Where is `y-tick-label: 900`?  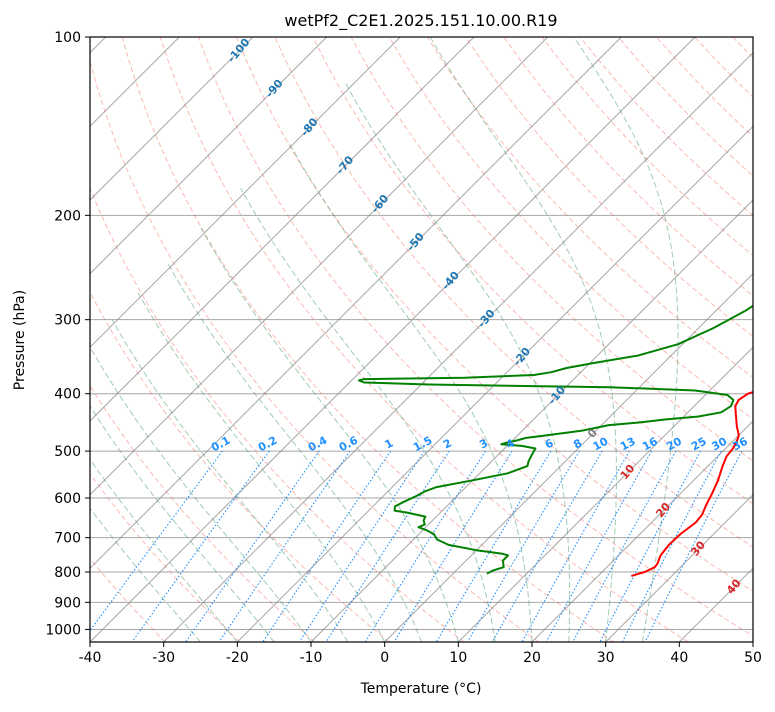 y-tick-label: 900 is located at coordinates (67, 603).